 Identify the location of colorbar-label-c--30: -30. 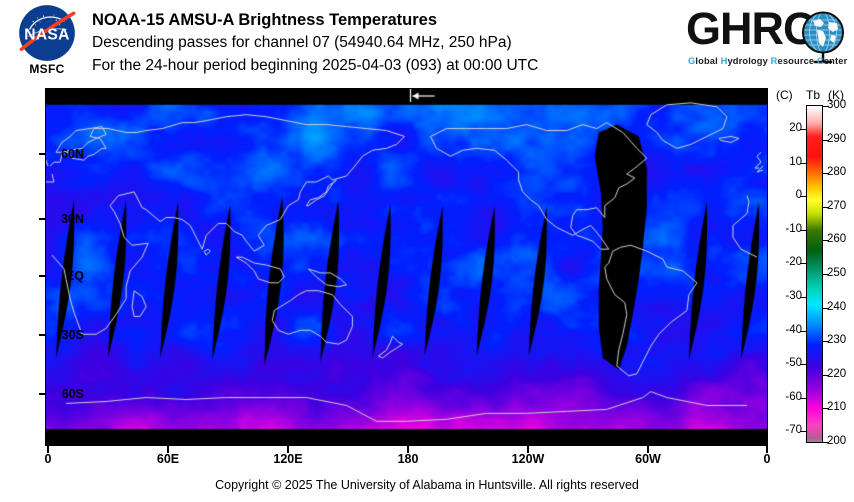
(793, 296).